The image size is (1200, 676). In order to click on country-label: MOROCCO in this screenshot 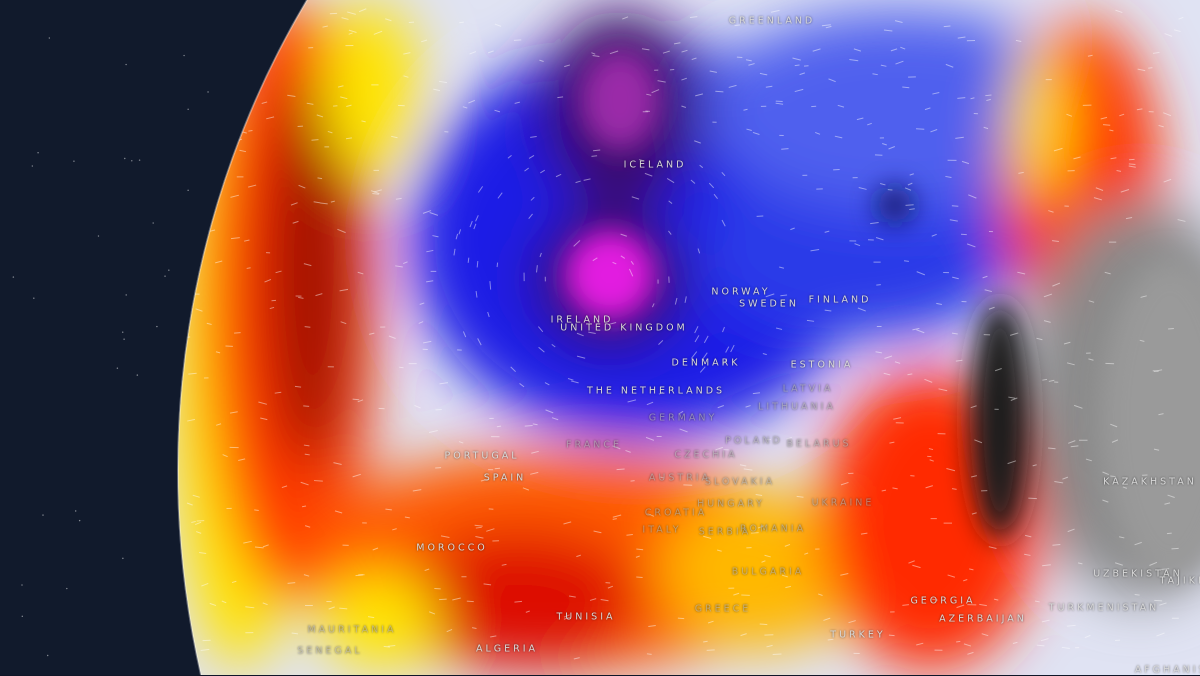, I will do `click(452, 548)`.